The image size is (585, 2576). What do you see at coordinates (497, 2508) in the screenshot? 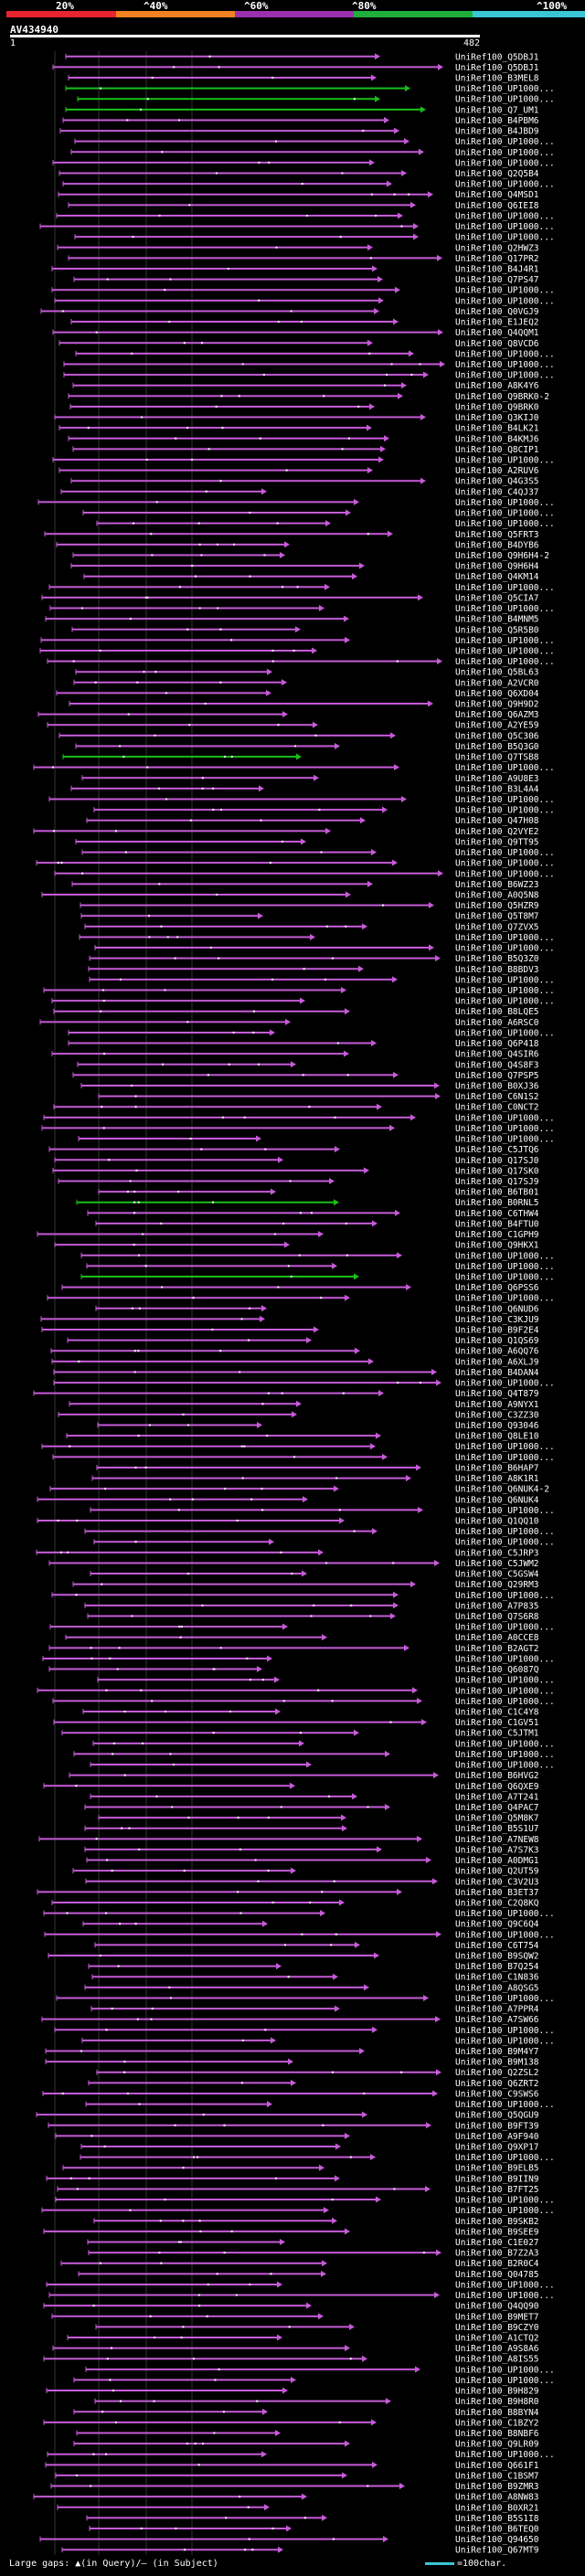
I see `hit-label: UniRef100_B0XR21` at bounding box center [497, 2508].